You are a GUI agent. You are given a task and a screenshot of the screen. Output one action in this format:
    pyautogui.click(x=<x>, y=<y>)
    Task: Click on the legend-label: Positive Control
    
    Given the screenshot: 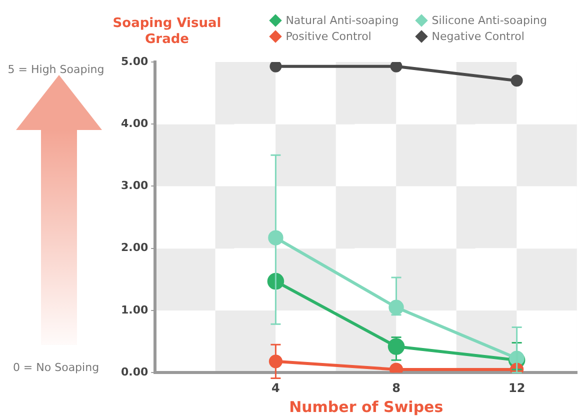 What is the action you would take?
    pyautogui.click(x=329, y=36)
    